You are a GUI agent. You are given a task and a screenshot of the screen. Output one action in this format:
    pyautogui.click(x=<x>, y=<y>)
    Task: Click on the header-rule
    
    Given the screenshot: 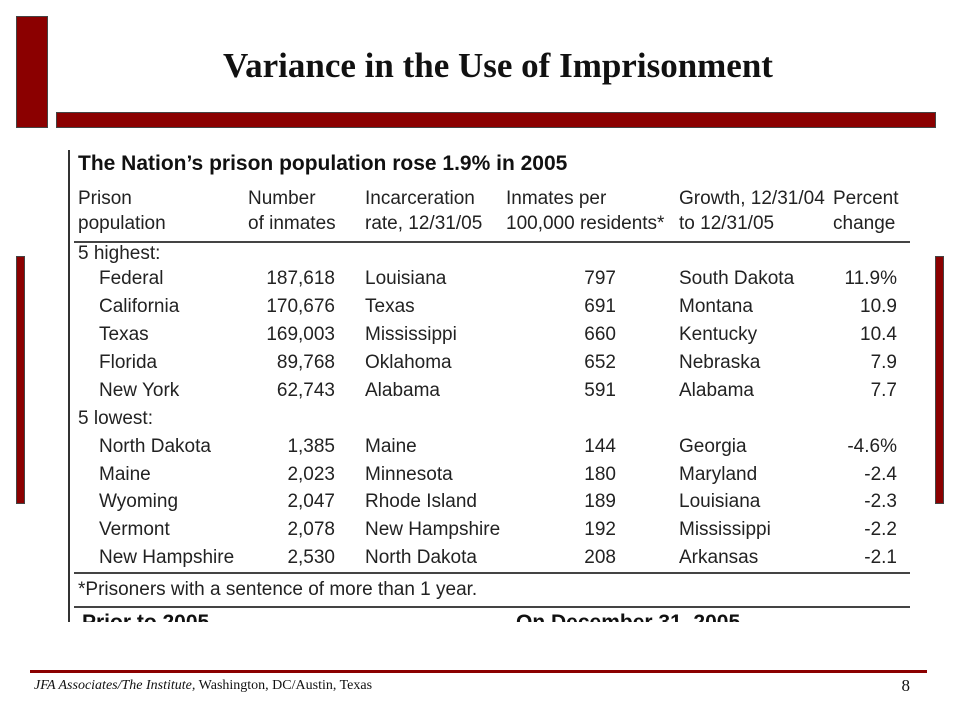 What is the action you would take?
    pyautogui.click(x=492, y=242)
    